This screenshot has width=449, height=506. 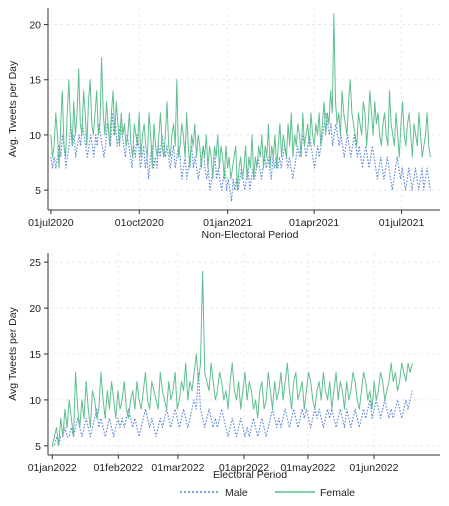 What do you see at coordinates (139, 223) in the screenshot?
I see `x-tick-label: 01oct2020` at bounding box center [139, 223].